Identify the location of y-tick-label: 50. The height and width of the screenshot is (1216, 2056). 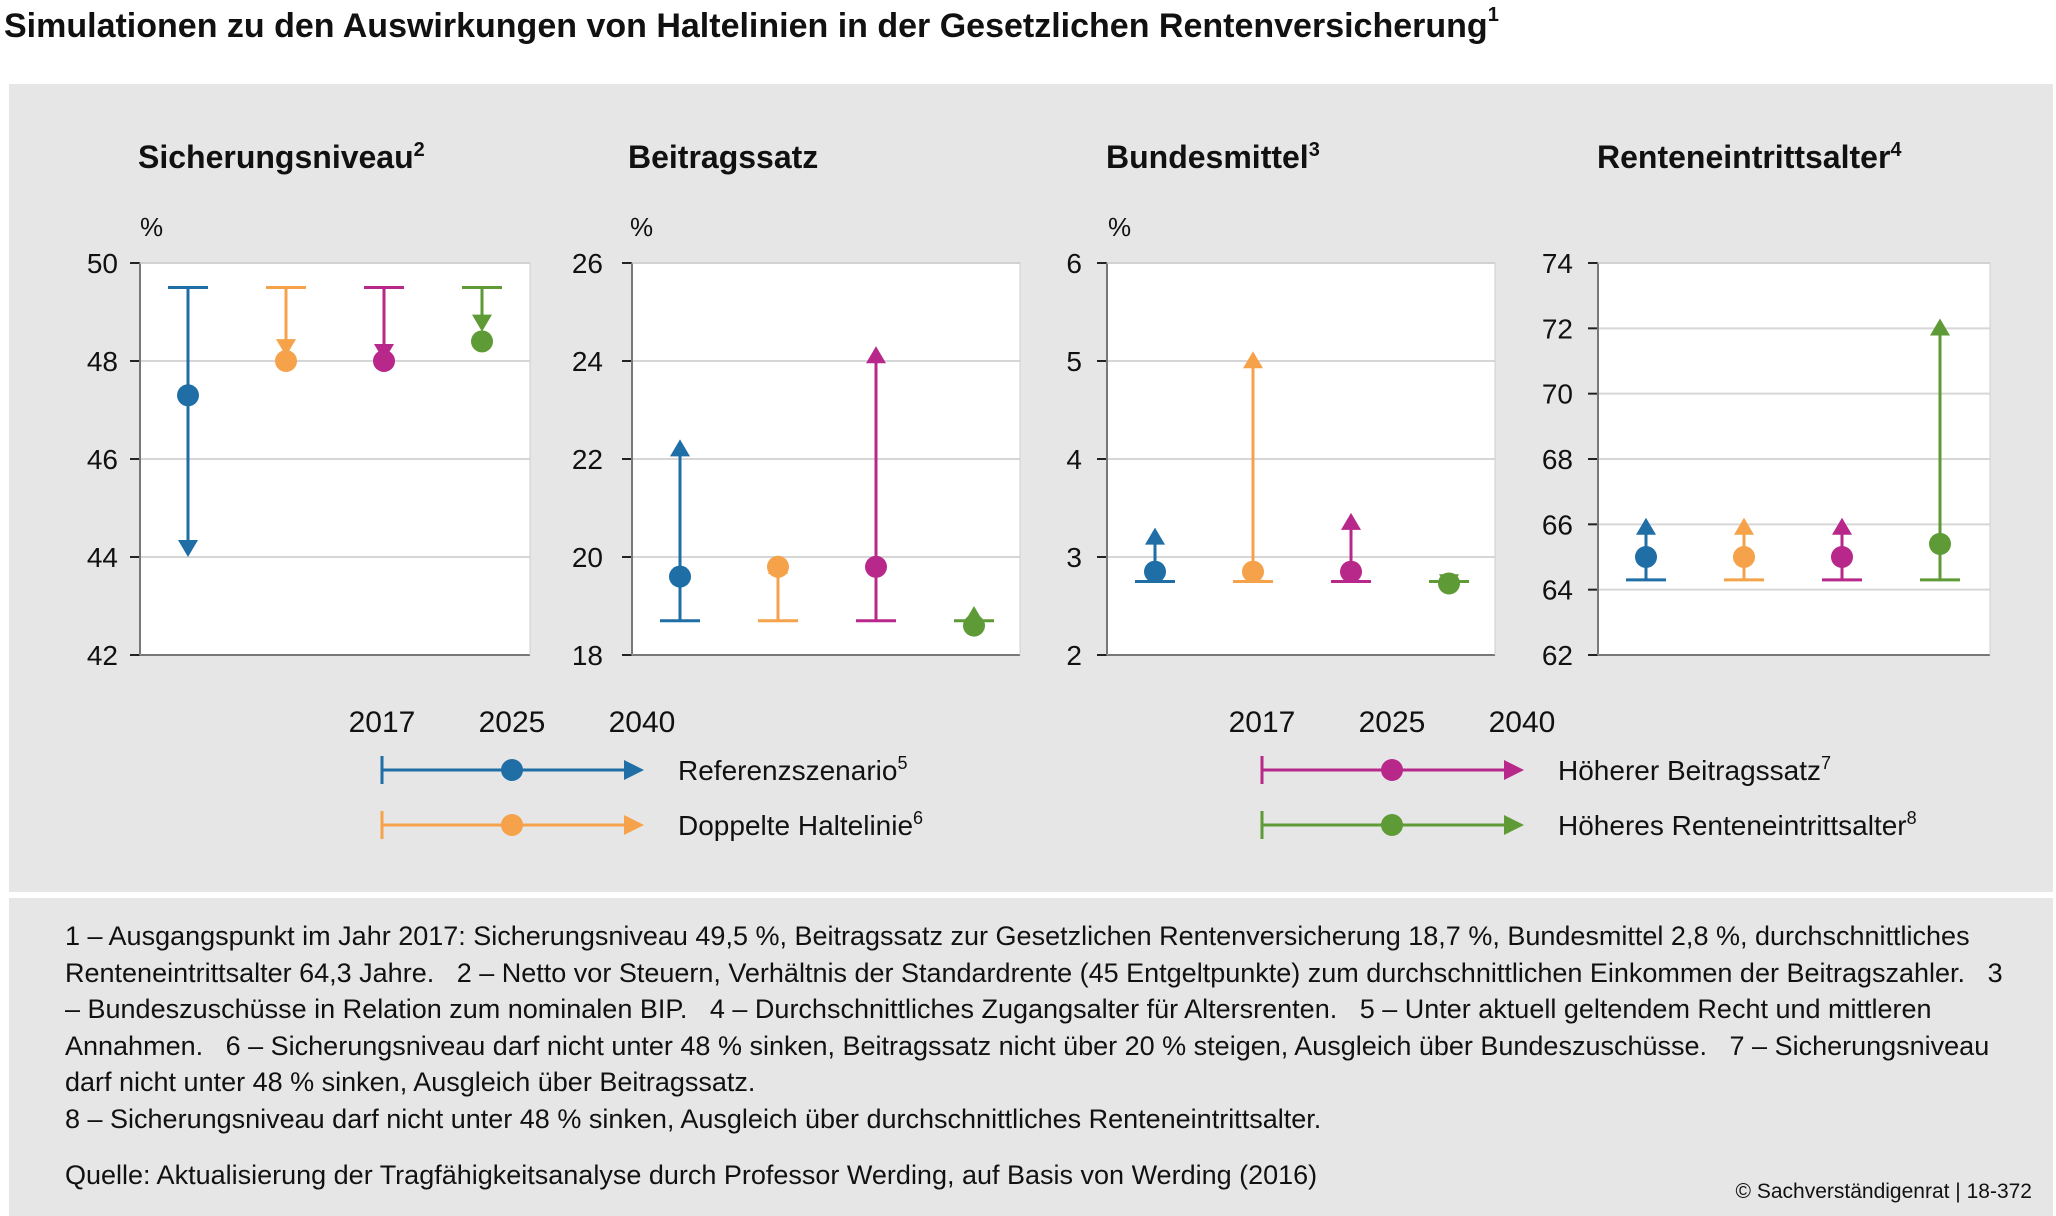
(102, 263).